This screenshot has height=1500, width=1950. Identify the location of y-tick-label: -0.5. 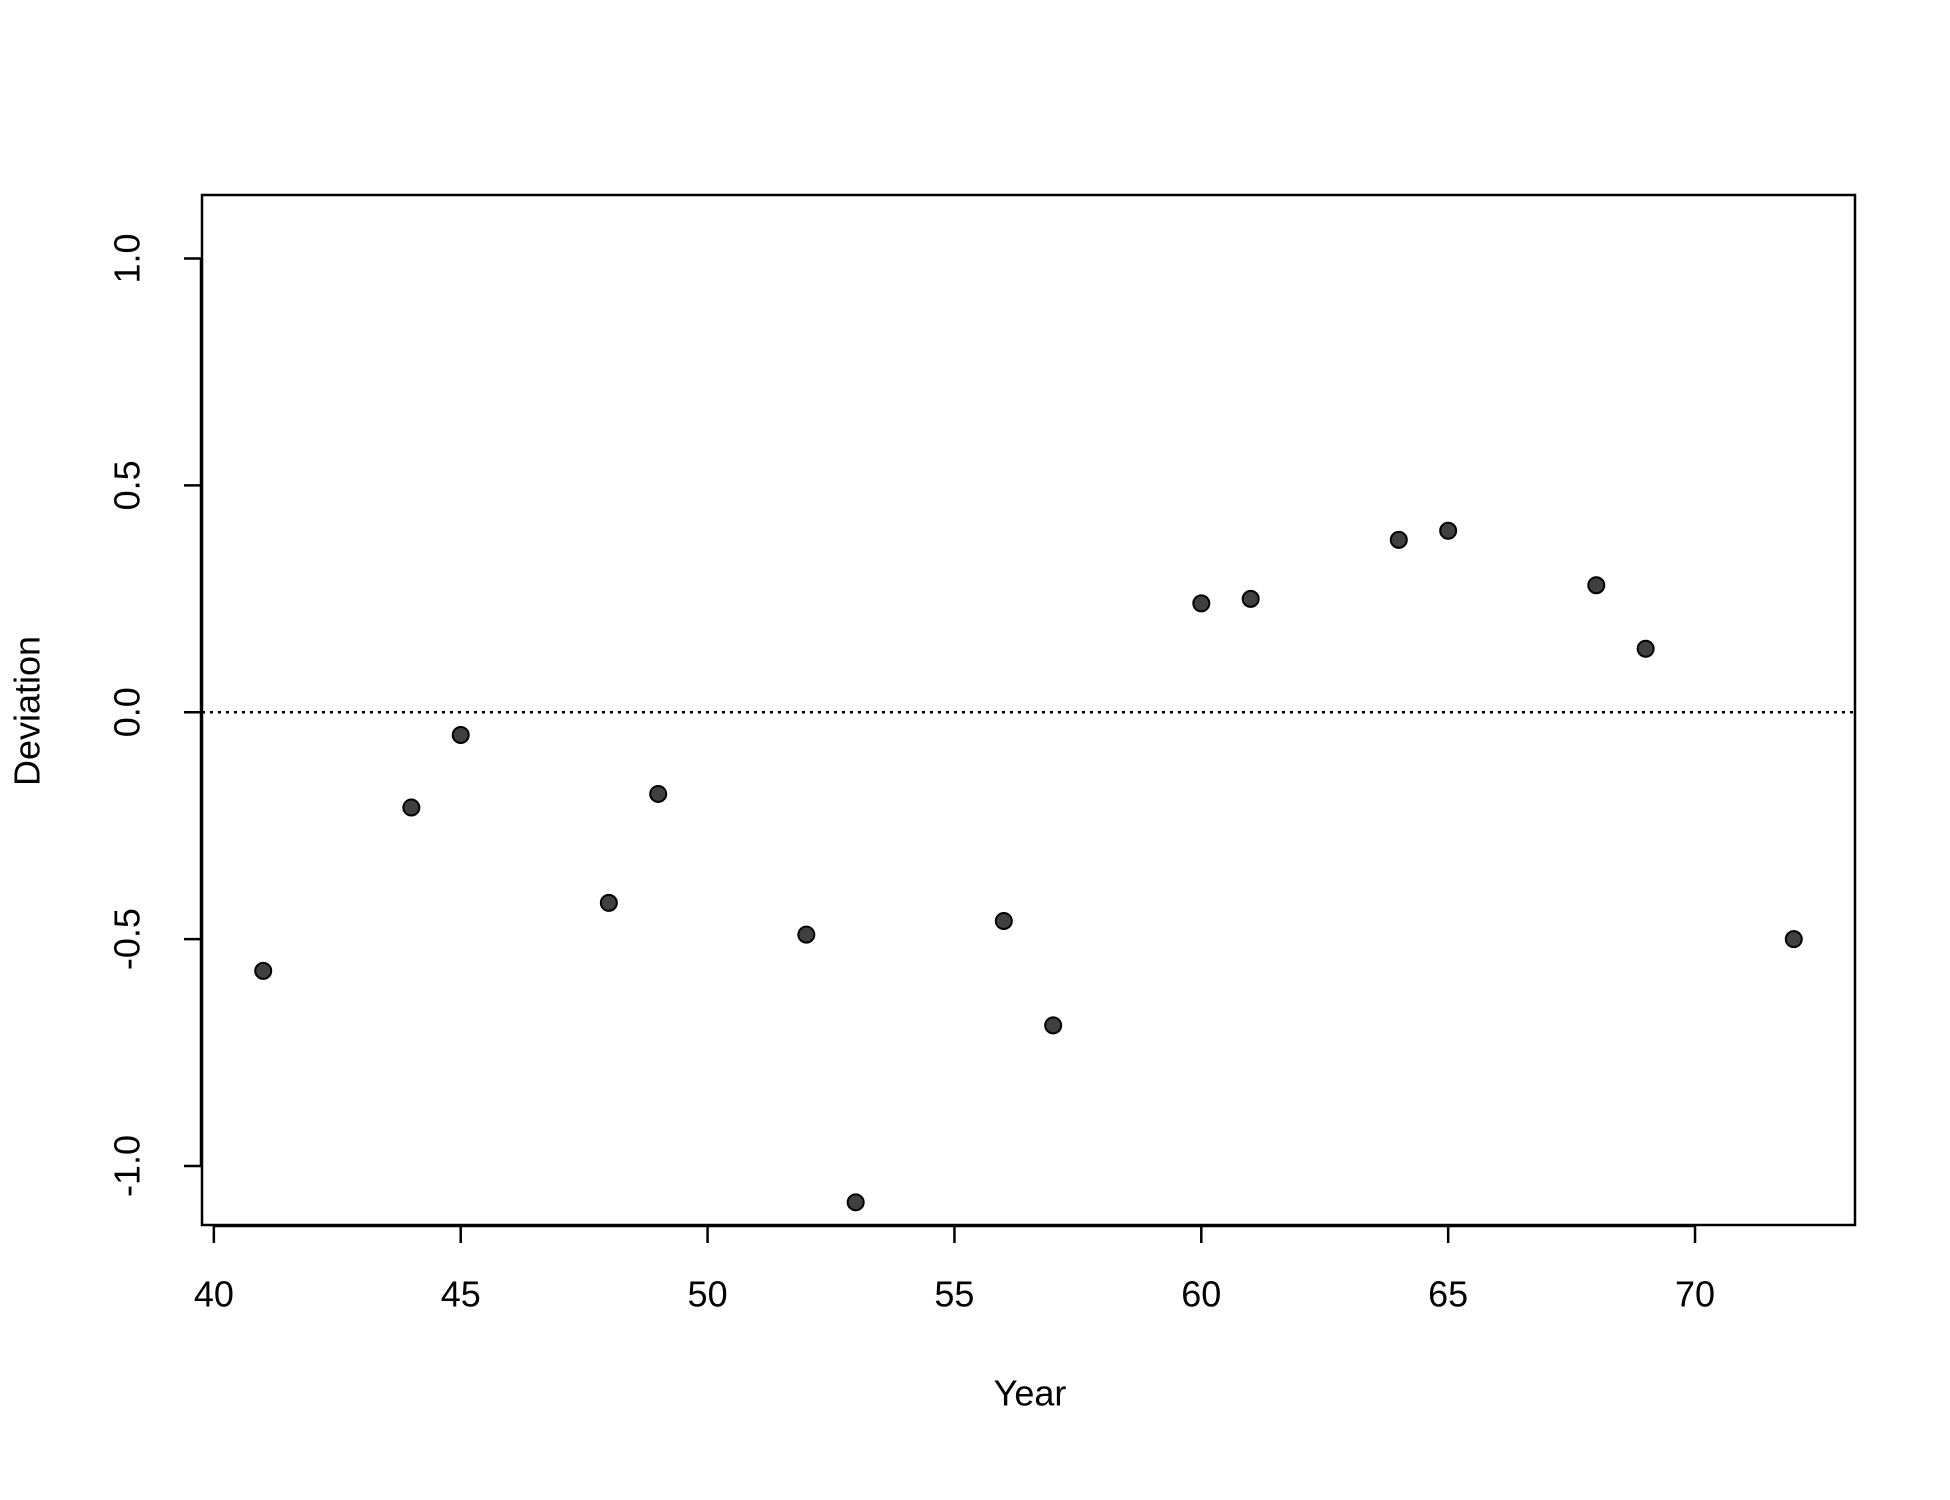
(127, 939).